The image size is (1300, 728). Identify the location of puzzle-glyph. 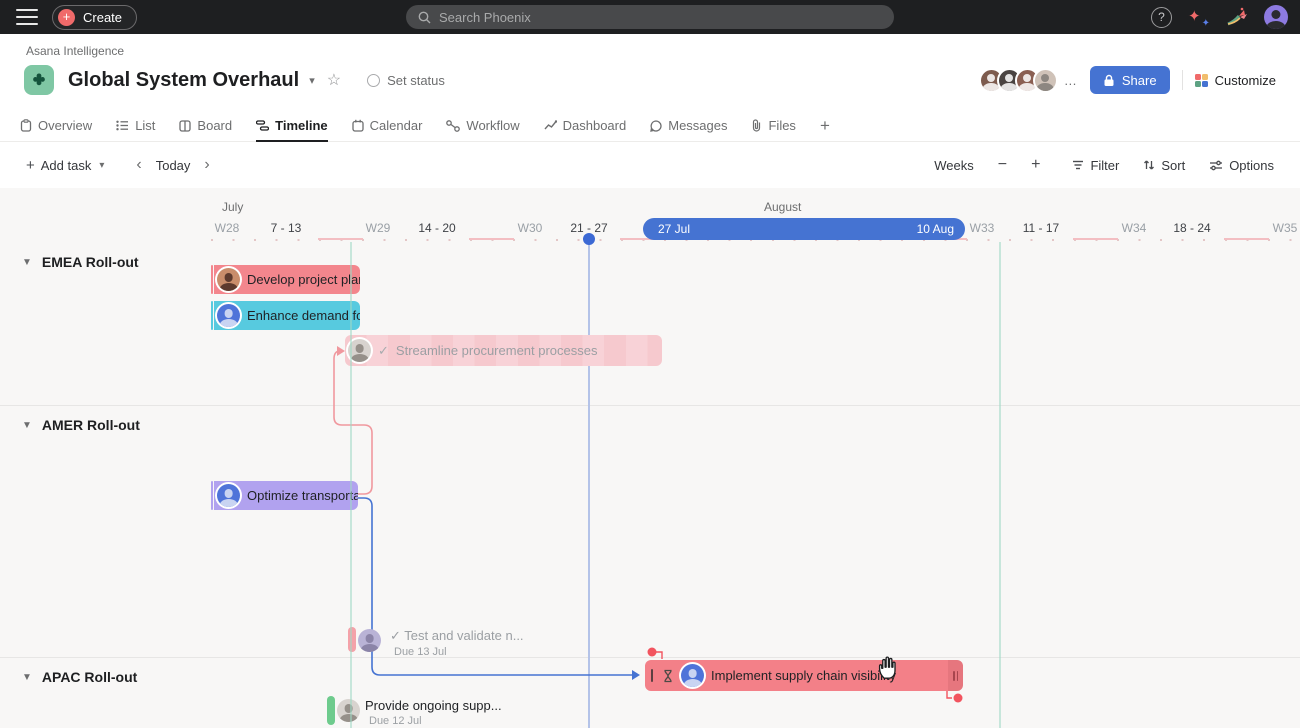
(39, 79).